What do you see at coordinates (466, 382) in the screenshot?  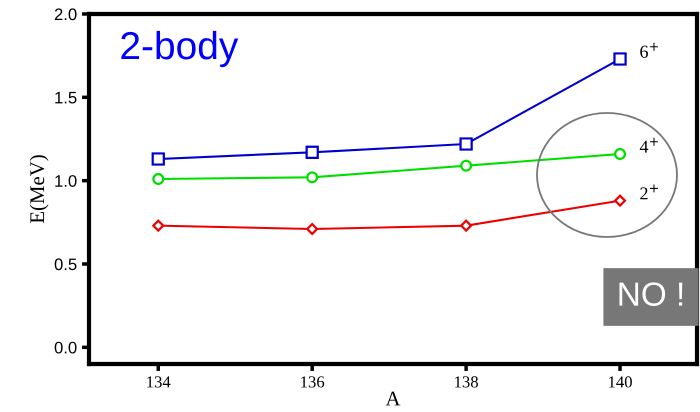 I see `x-tick-label: 138` at bounding box center [466, 382].